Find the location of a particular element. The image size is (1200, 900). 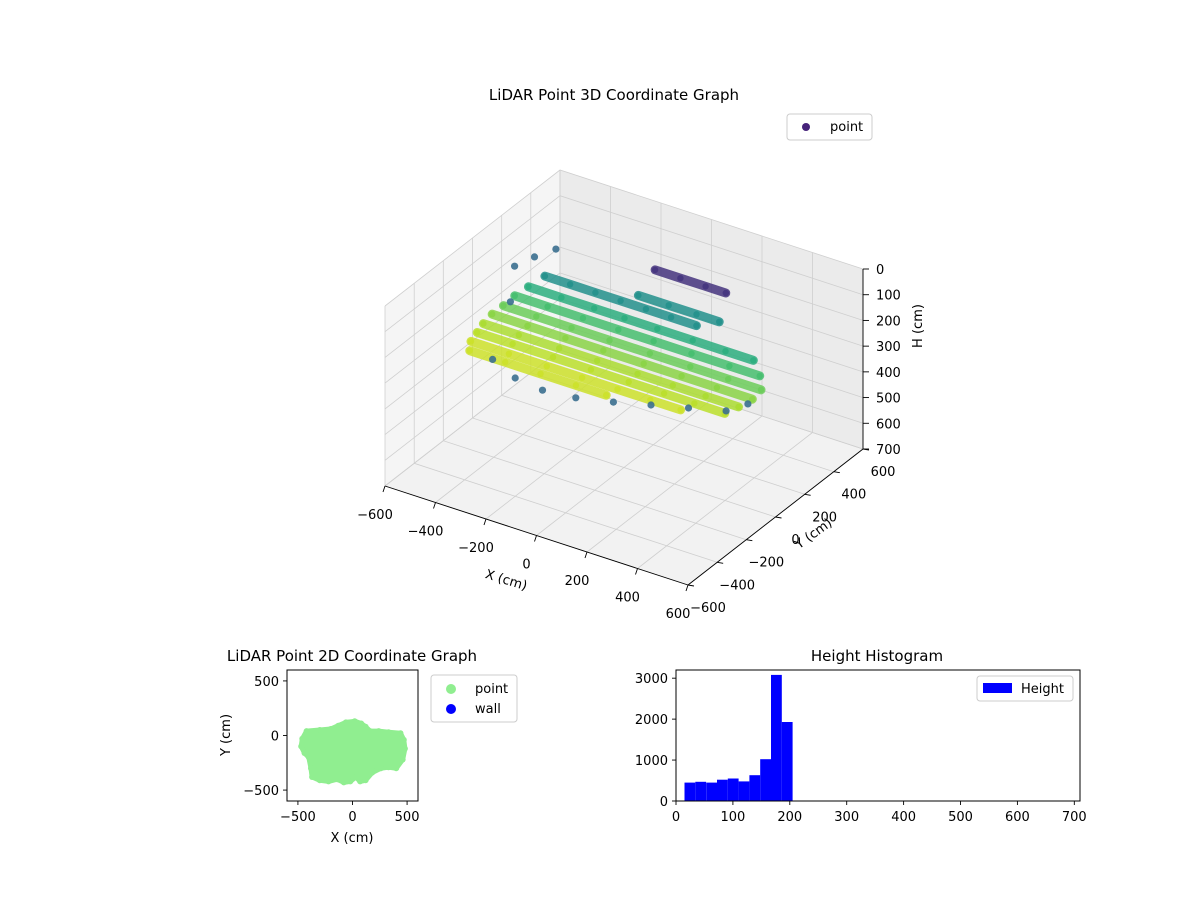

plot-2d-legend-label-wall: wall is located at coordinates (488, 709).